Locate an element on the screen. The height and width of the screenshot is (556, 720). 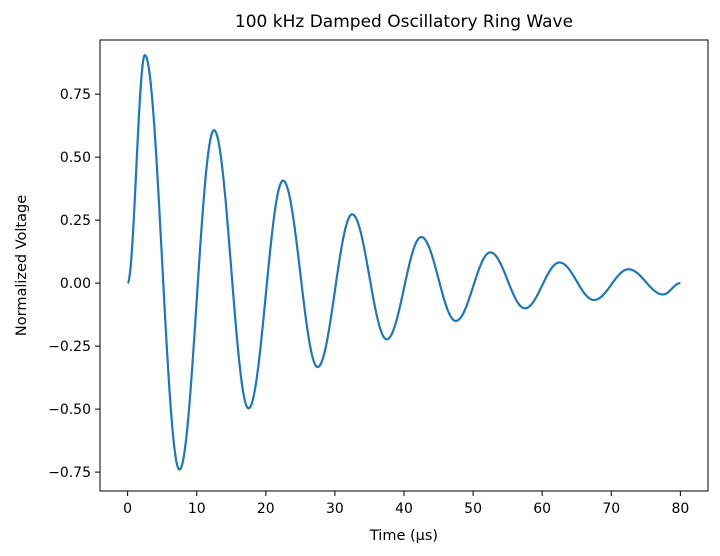
y-tick-label: −0.25 is located at coordinates (69, 347).